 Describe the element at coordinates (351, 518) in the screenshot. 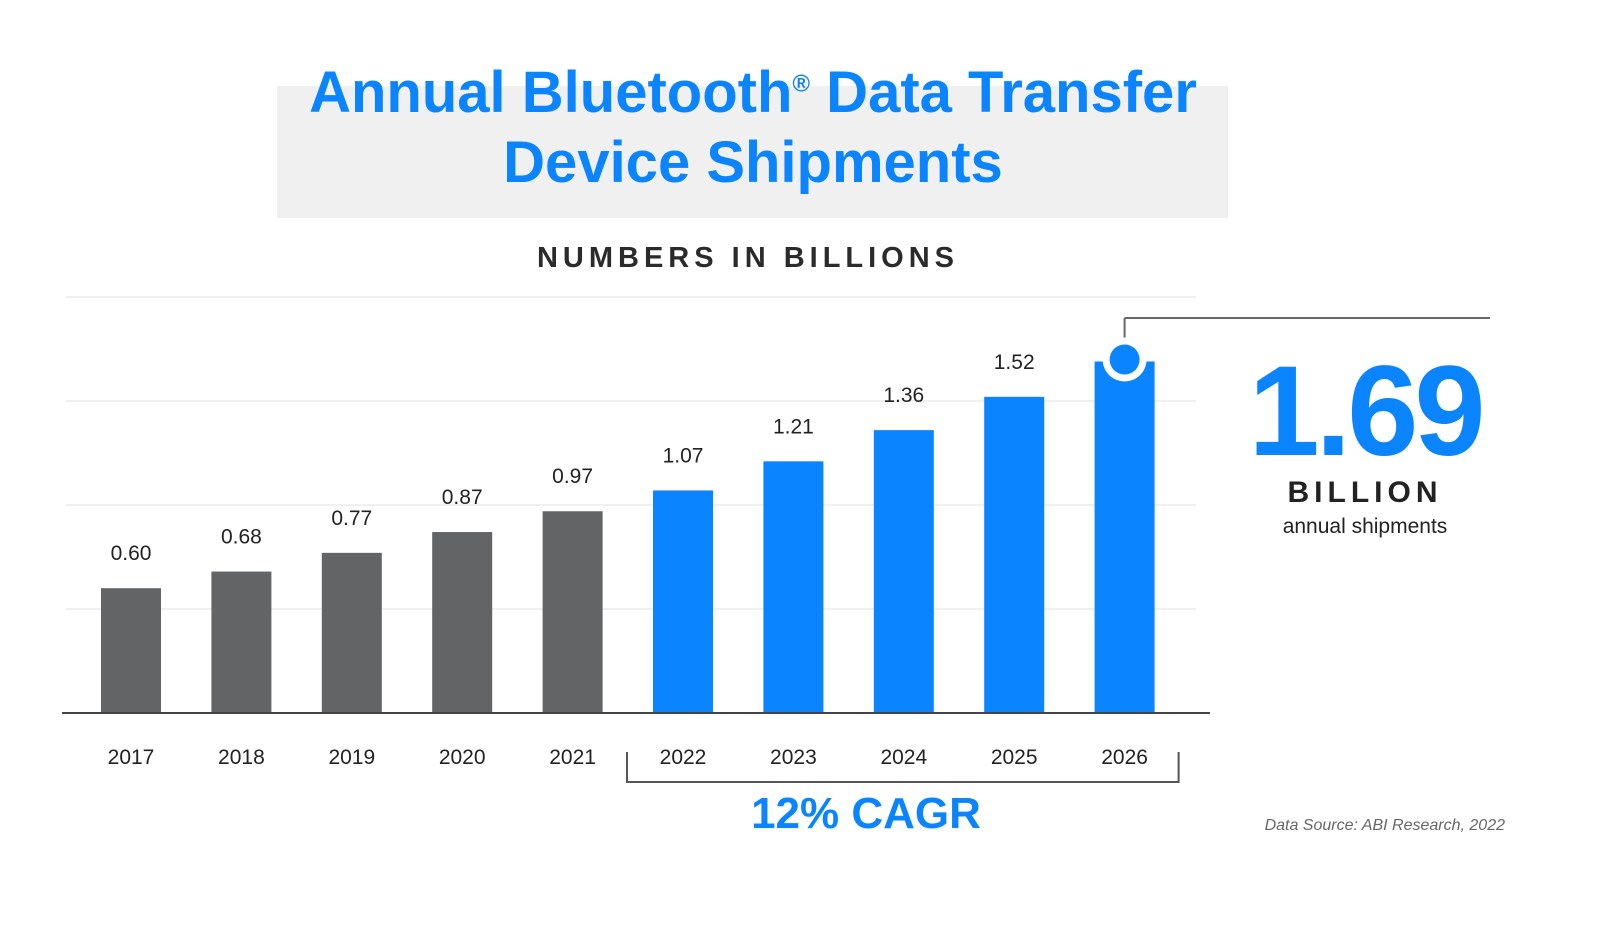

I see `data-label: 0.77` at that location.